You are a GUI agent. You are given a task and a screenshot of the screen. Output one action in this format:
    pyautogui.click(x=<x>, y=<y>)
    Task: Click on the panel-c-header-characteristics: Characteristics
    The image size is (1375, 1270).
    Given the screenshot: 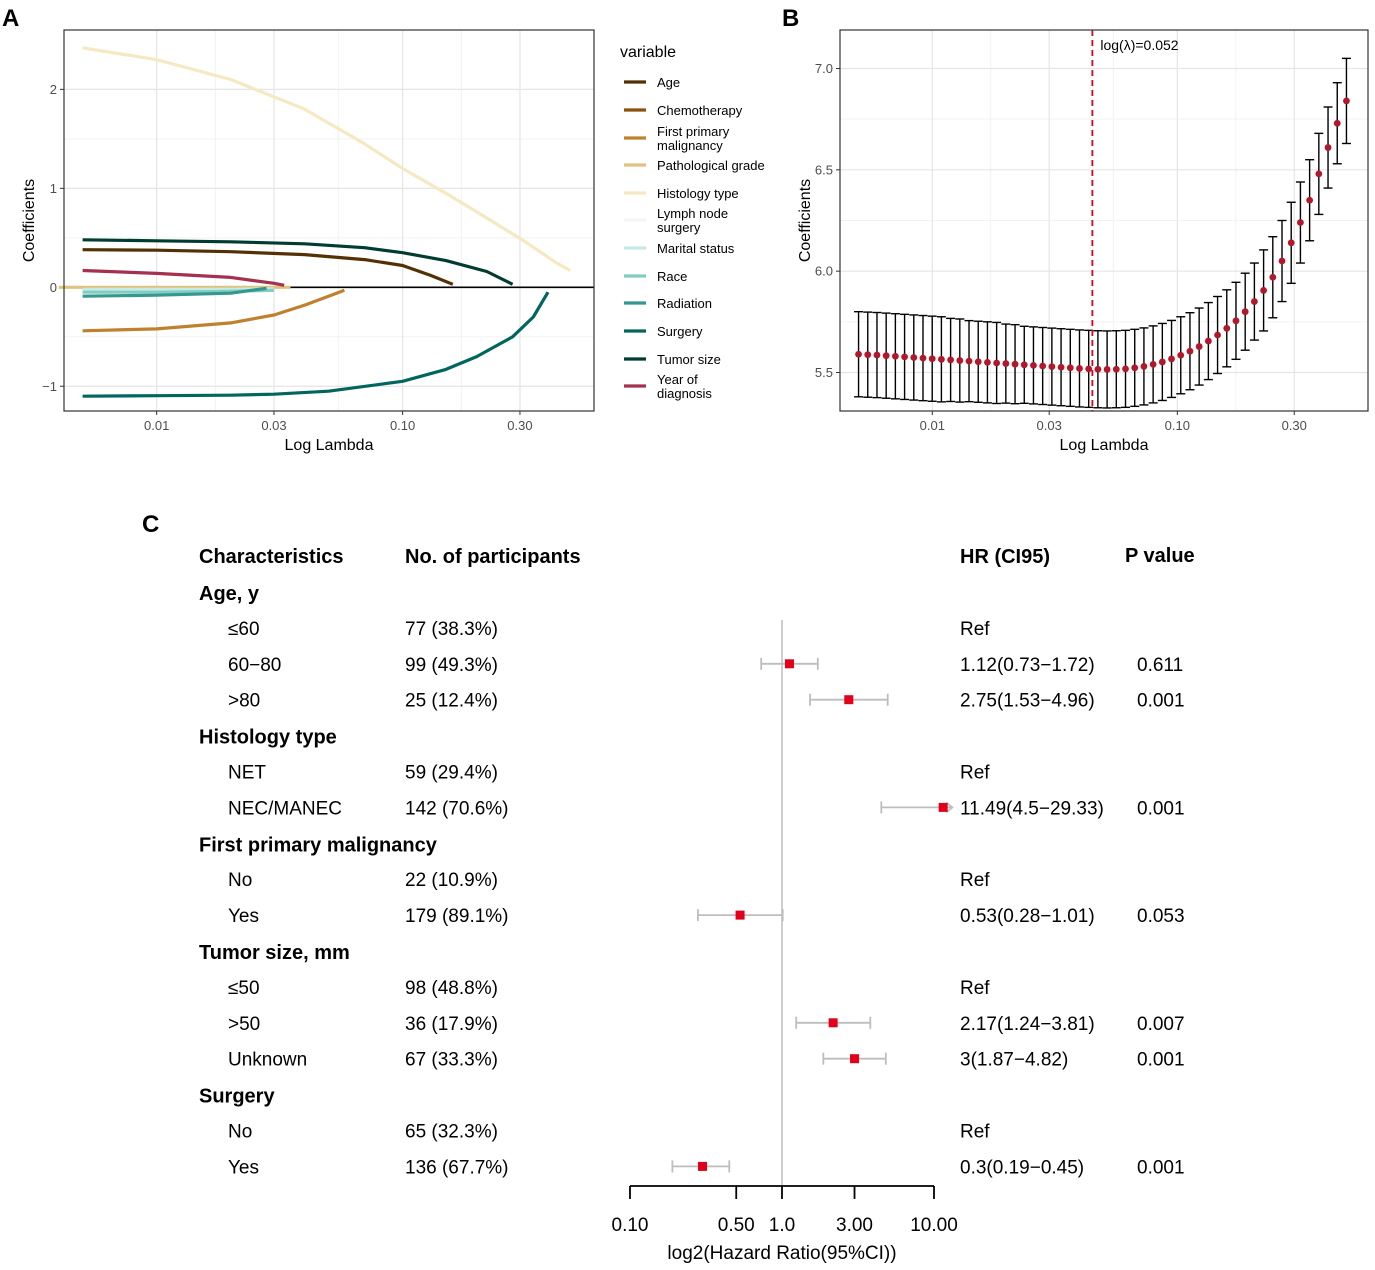 What is the action you would take?
    pyautogui.click(x=271, y=557)
    